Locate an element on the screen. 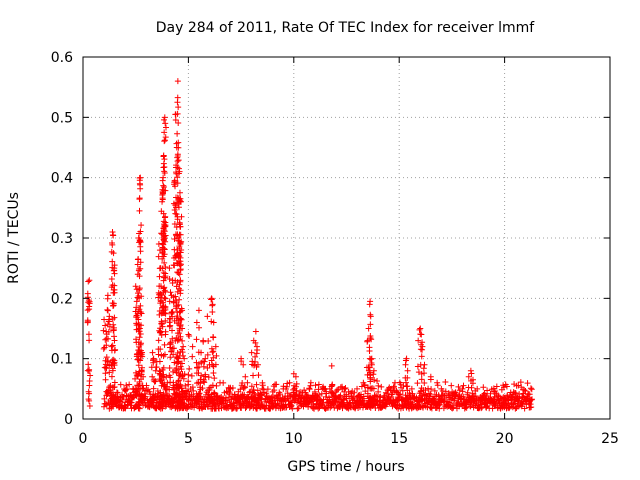 This screenshot has height=480, width=640. x-tick-label: 20 is located at coordinates (505, 439).